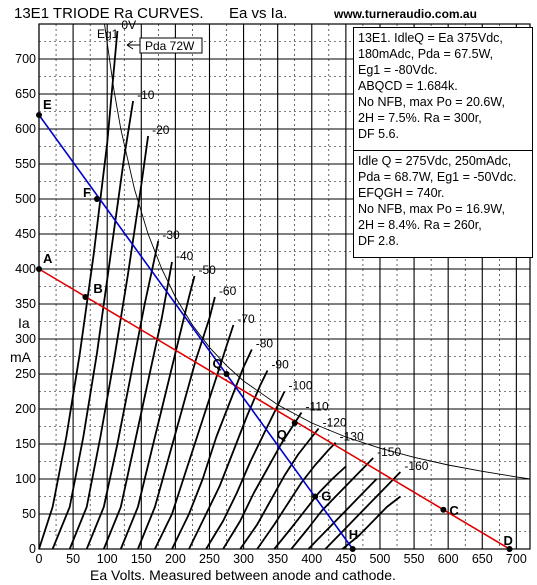 The height and width of the screenshot is (585, 537). Describe the element at coordinates (405, 14) in the screenshot. I see `website-text: www.turneraudio.com.au` at that location.